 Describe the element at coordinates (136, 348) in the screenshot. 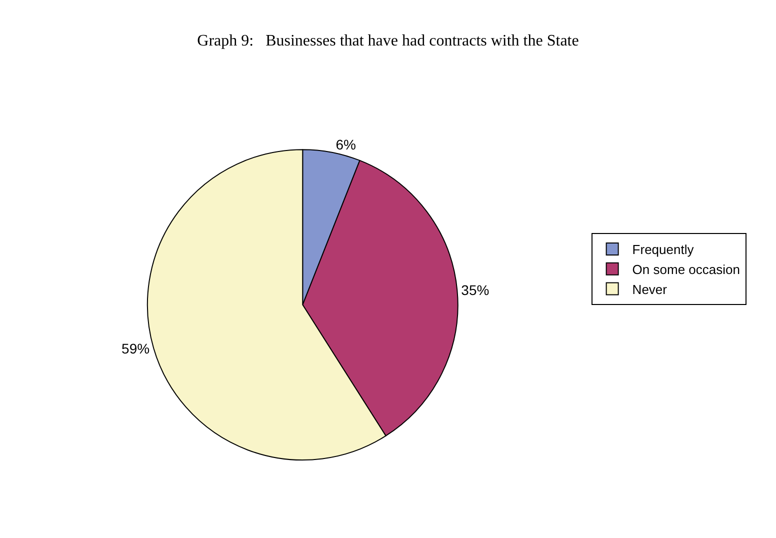

I see `data-label: 59%` at that location.